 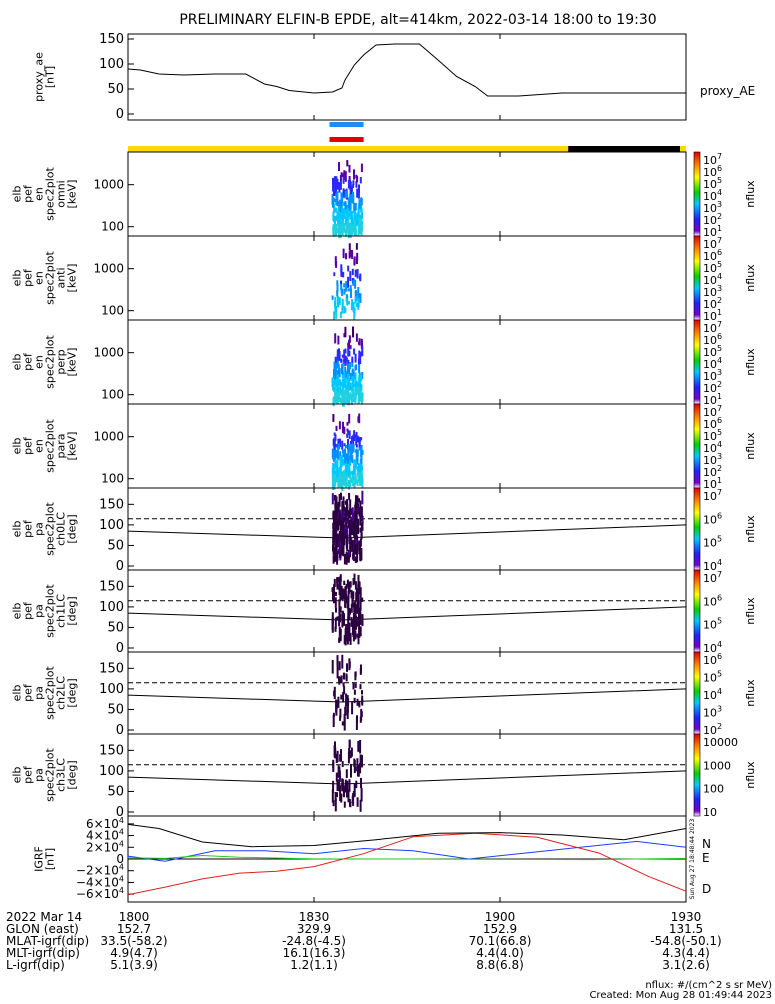 I want to click on colorbar-tick-label: 10⁵, so click(x=712, y=183).